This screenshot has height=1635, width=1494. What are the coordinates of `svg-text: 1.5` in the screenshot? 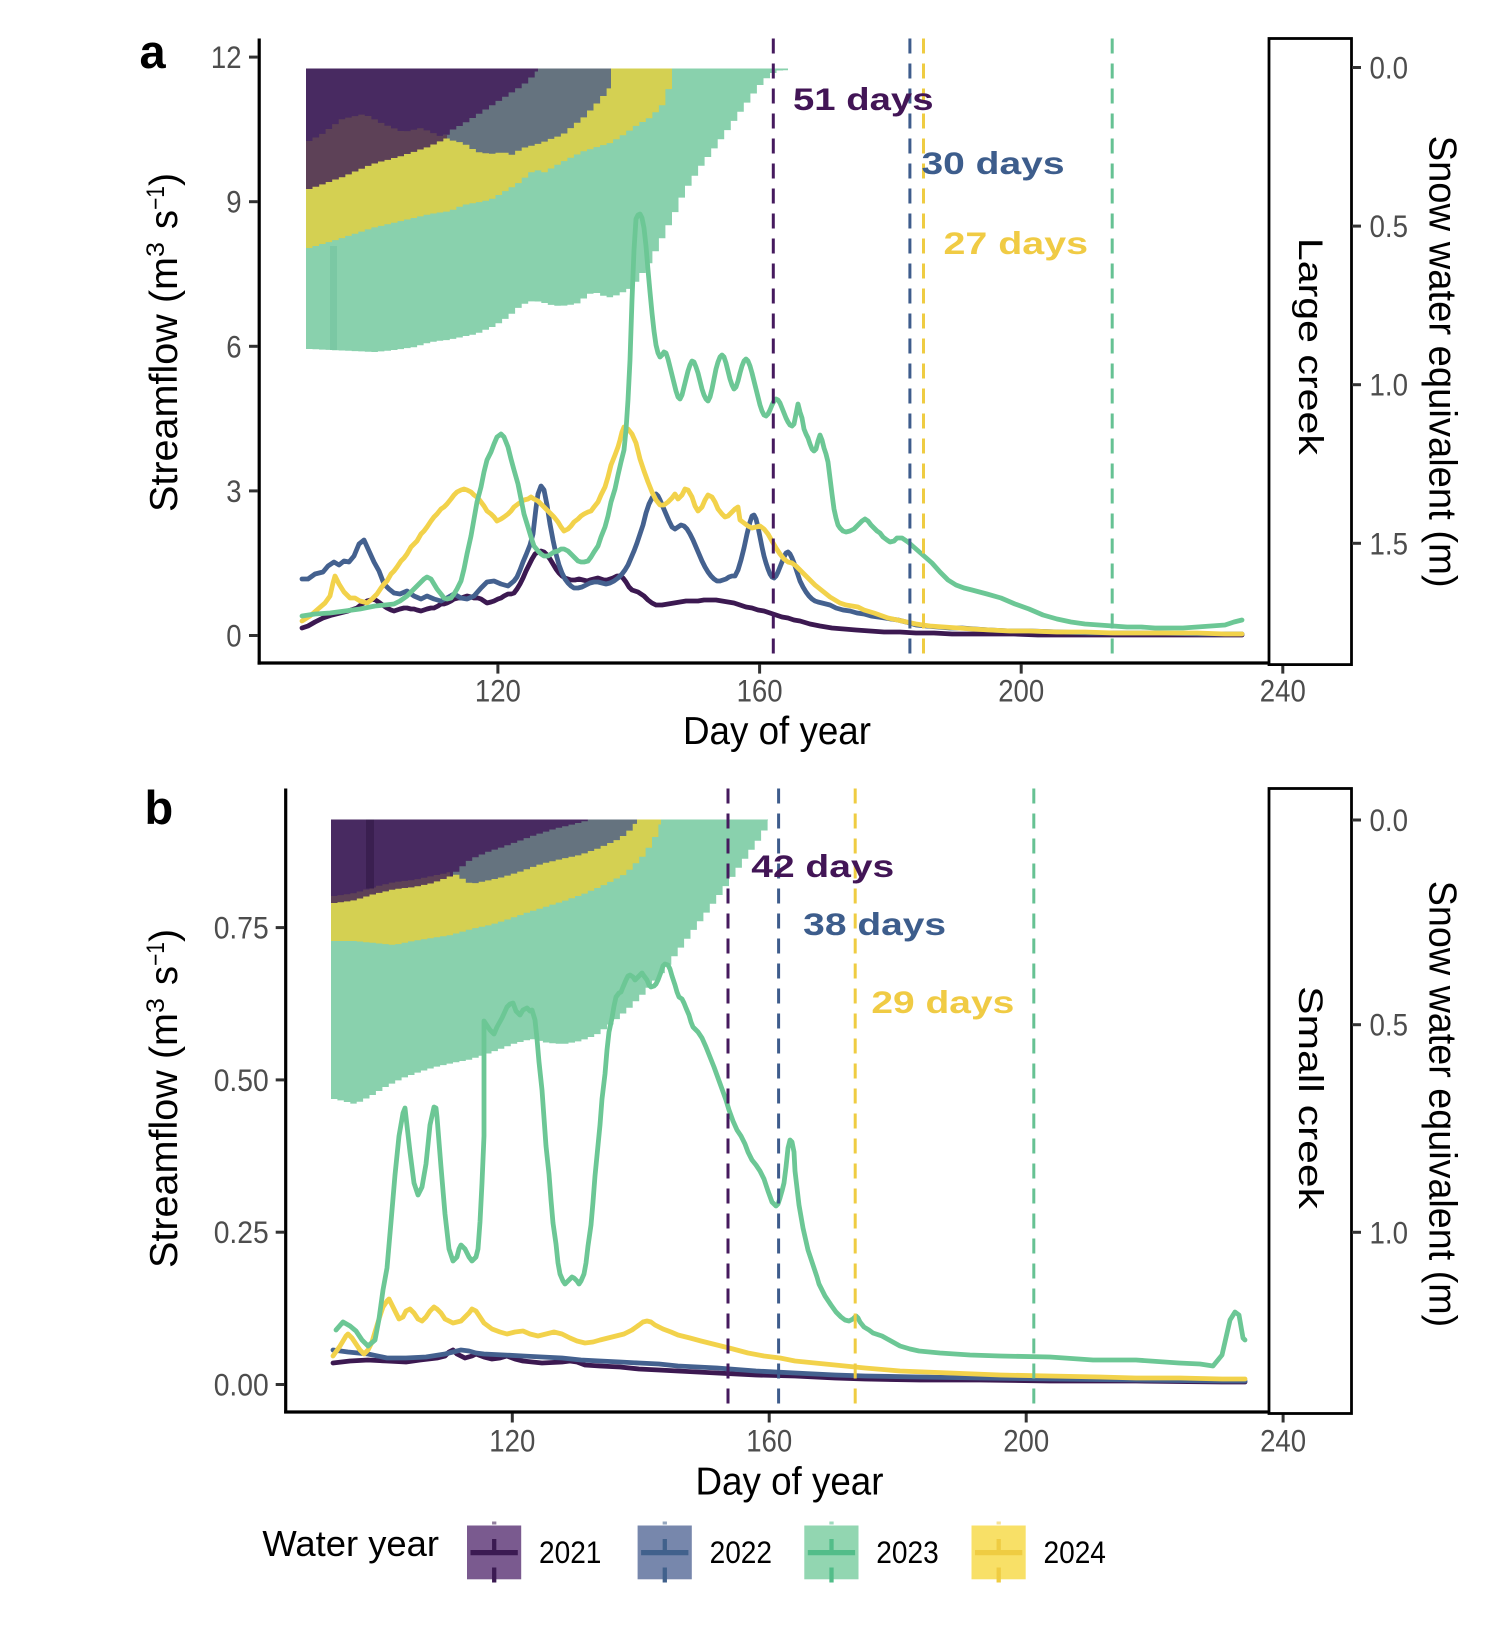 It's located at (1389, 543).